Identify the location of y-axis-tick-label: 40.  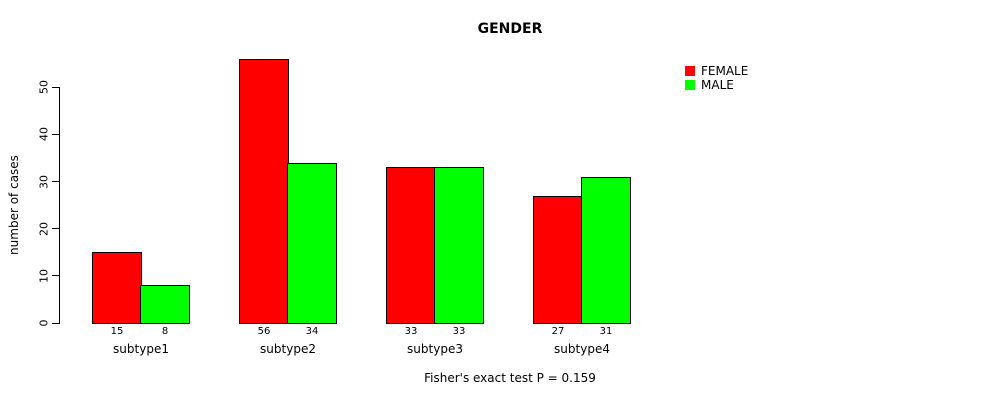
(44, 134).